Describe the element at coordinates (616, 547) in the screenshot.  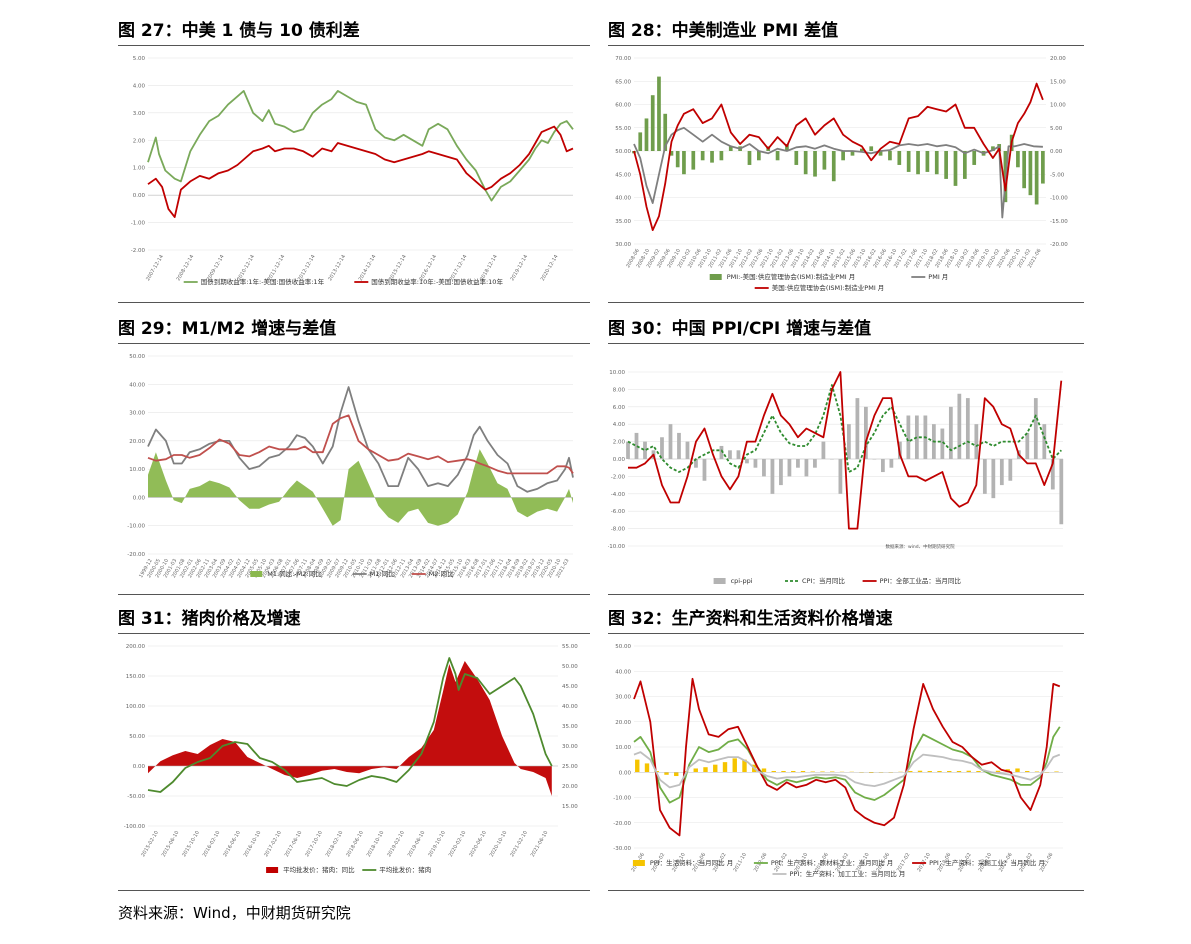
I see `y-tick-label: -10.00` at that location.